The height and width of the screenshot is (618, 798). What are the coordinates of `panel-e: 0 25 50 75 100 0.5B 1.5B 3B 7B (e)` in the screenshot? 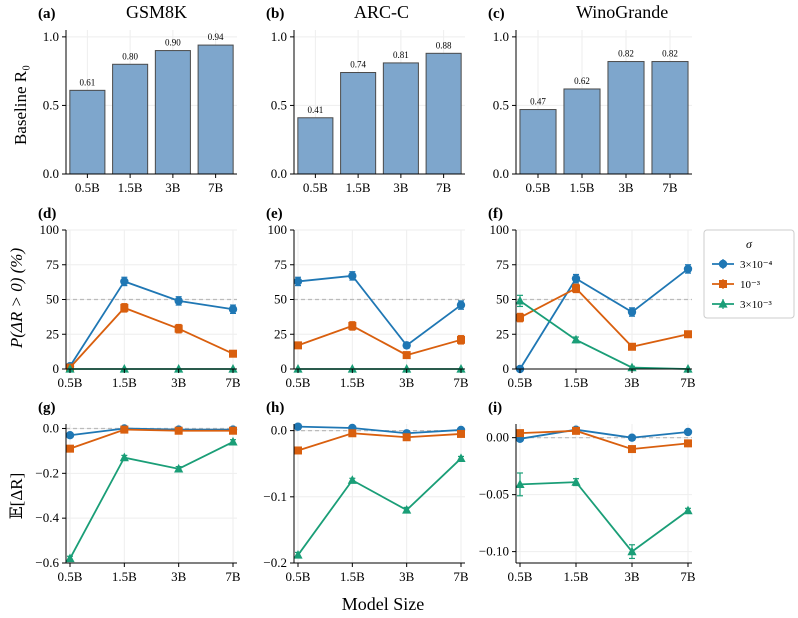 It's located at (367, 298).